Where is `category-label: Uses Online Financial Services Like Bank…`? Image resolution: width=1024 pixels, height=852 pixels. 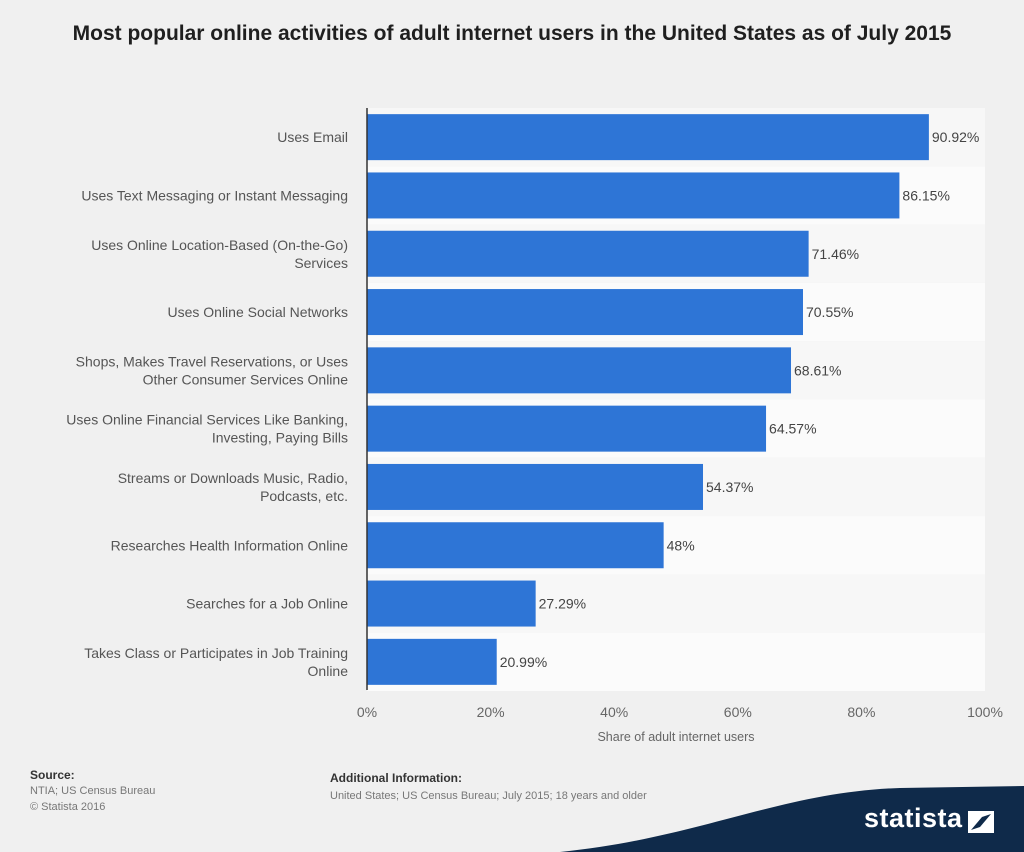 category-label: Uses Online Financial Services Like Bank… is located at coordinates (207, 429).